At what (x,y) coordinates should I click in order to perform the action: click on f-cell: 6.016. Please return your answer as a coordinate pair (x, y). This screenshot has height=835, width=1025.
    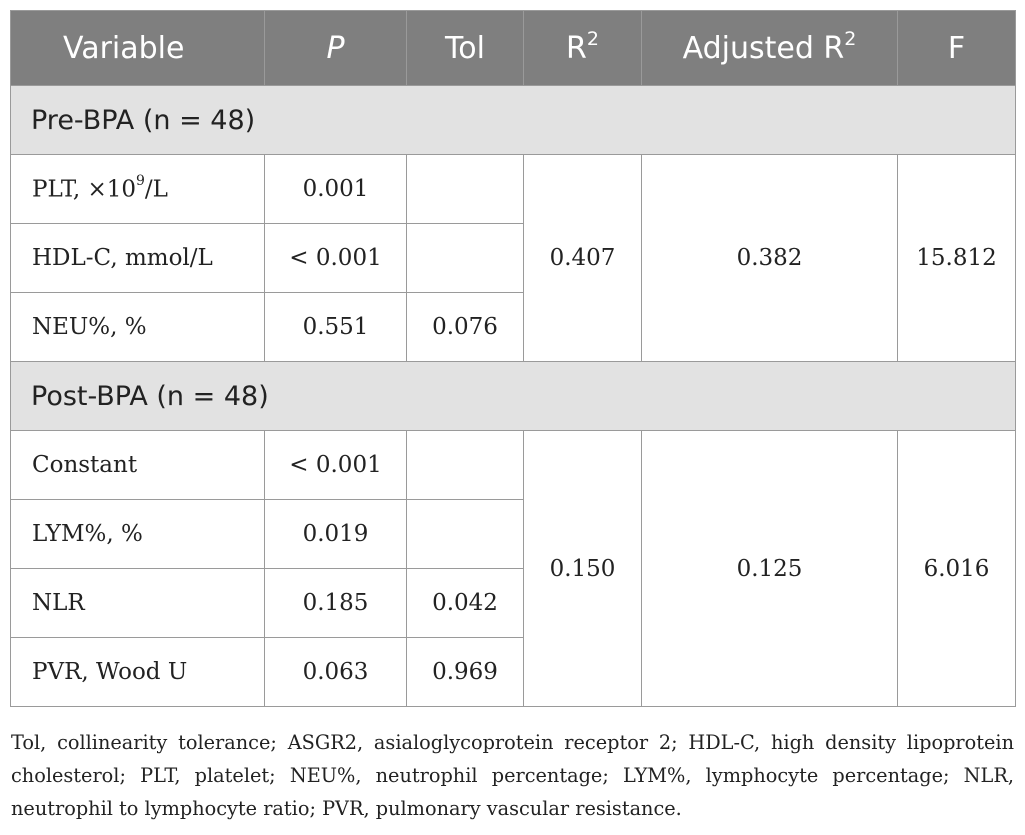
    Looking at the image, I should click on (956, 568).